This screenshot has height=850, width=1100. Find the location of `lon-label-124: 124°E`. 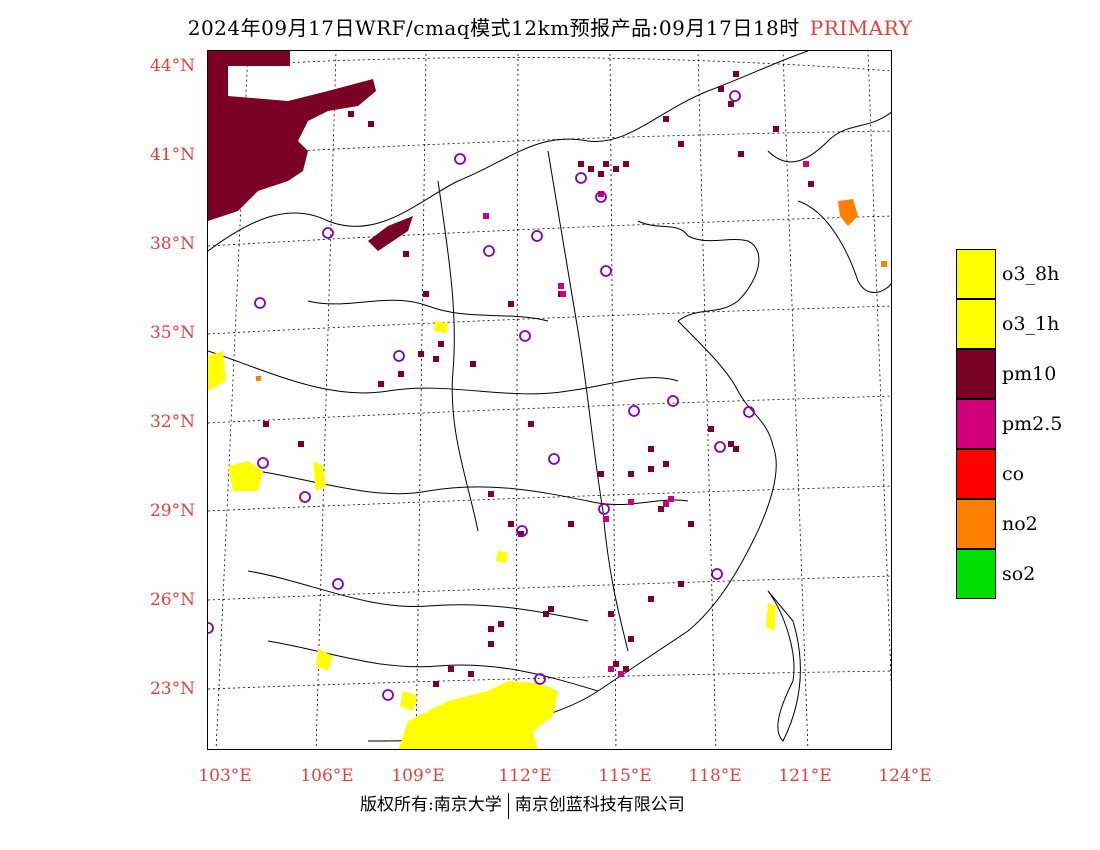

lon-label-124: 124°E is located at coordinates (905, 776).